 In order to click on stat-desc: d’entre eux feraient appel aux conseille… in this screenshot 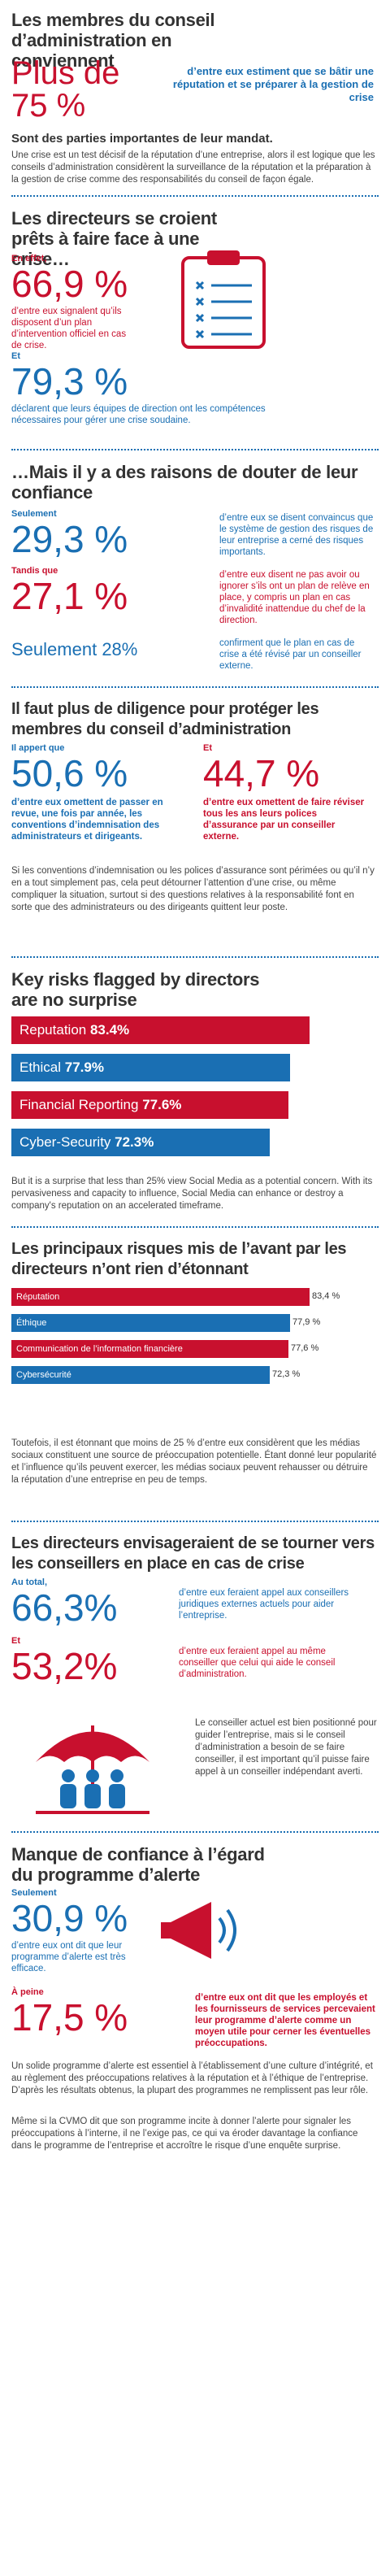, I will do `click(264, 1605)`.